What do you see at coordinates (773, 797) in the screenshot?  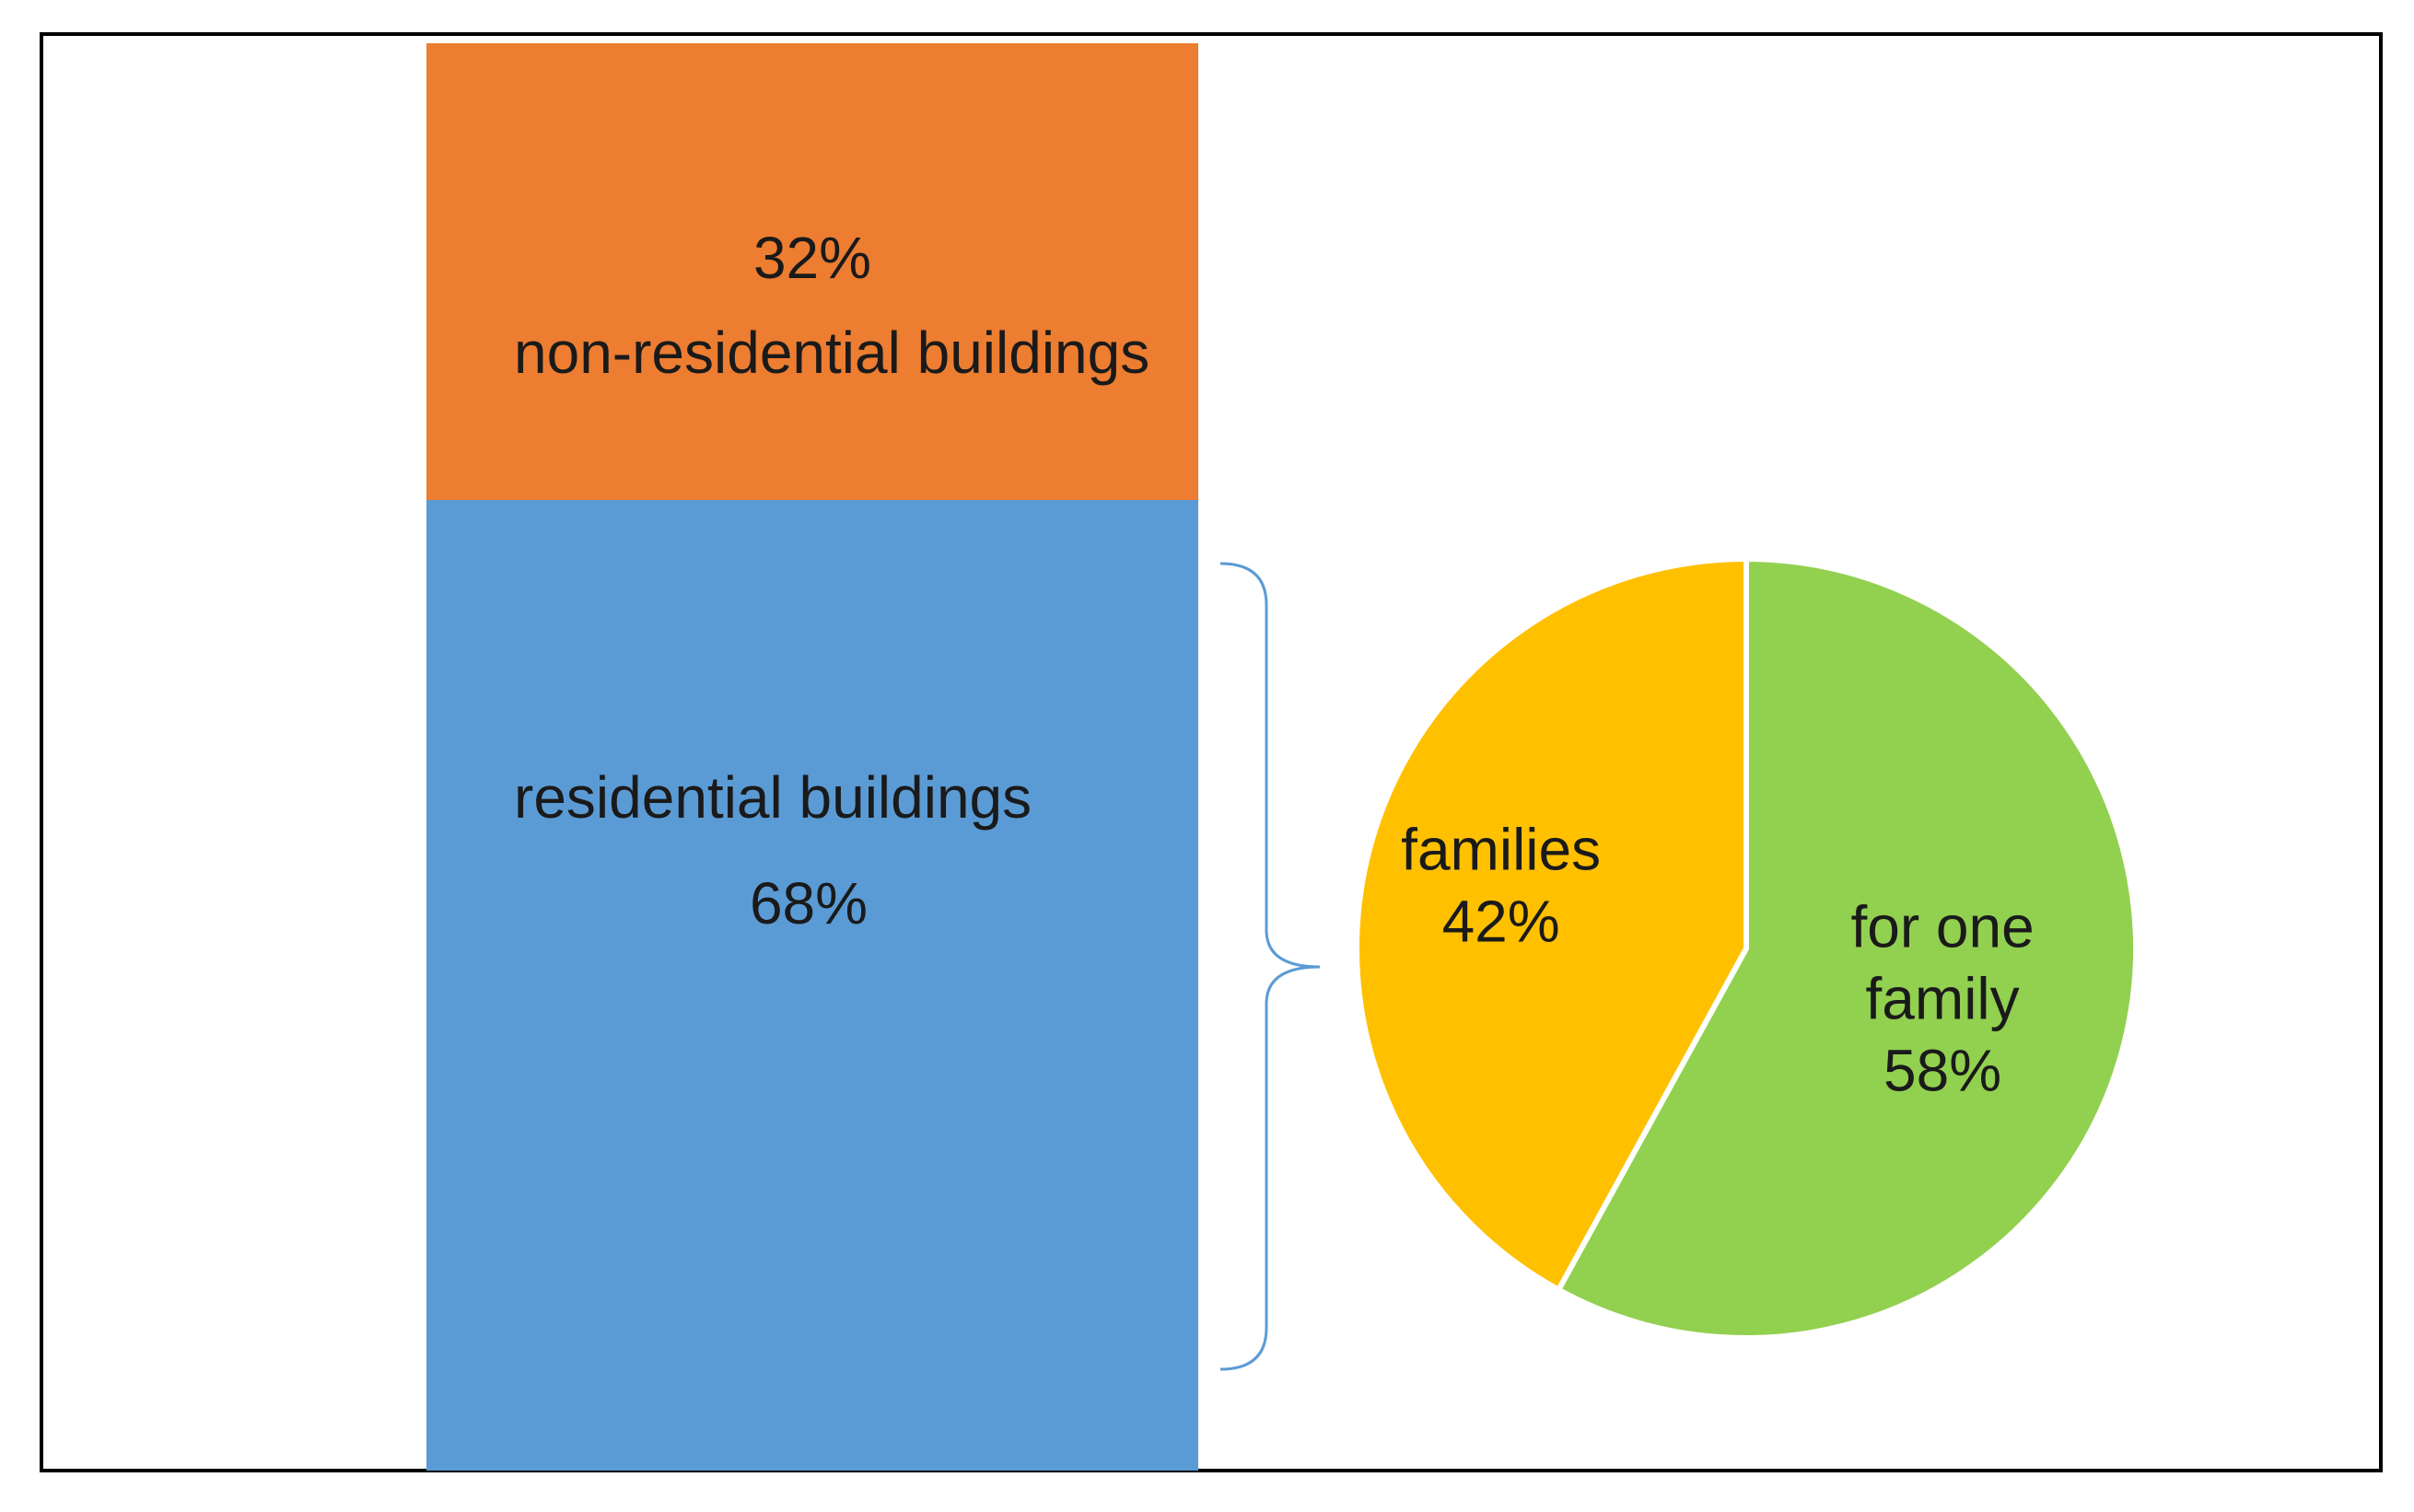 I see `bar-segment-label: residential buildings` at bounding box center [773, 797].